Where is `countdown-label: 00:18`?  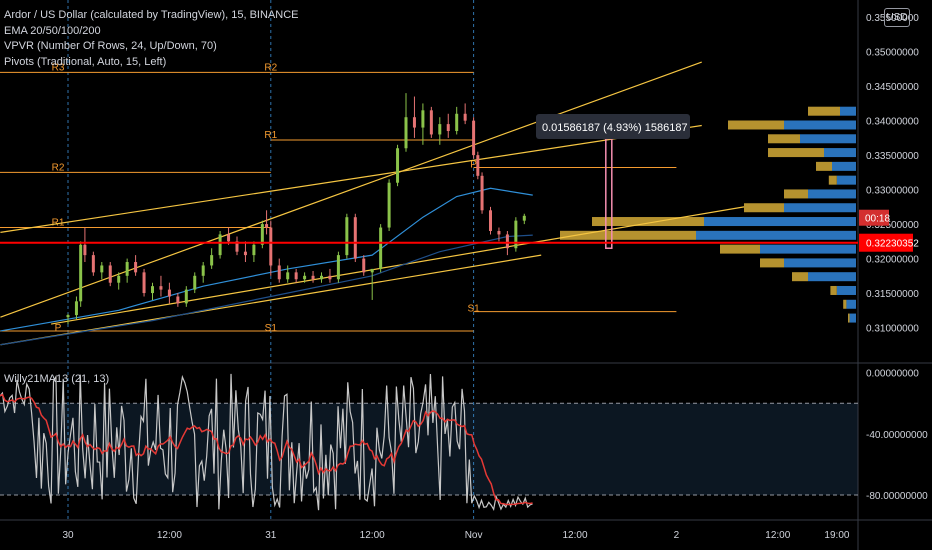
countdown-label: 00:18 is located at coordinates (877, 219).